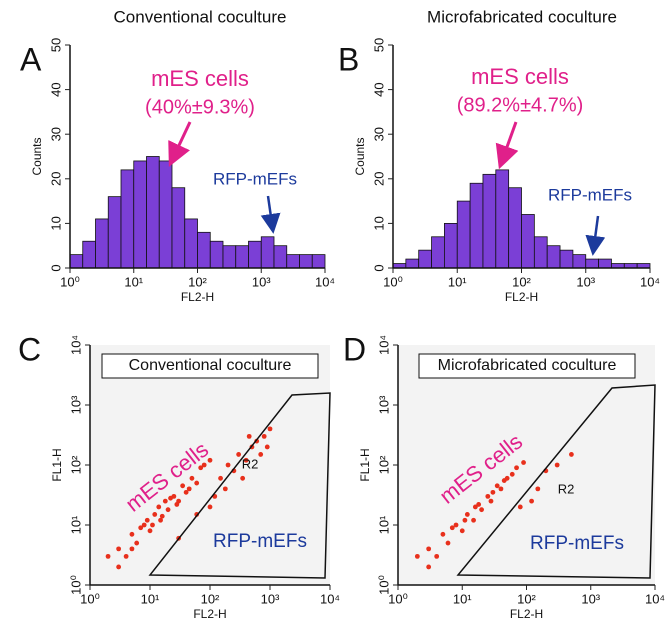 This screenshot has height=629, width=665. I want to click on x-tick-label: 10⁴, so click(325, 281).